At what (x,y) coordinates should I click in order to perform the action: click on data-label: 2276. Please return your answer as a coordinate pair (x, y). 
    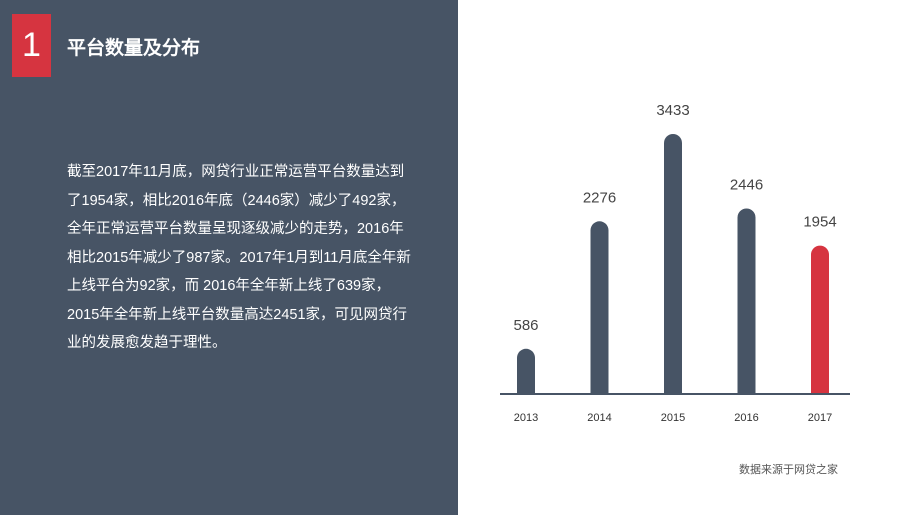
    Looking at the image, I should click on (599, 197).